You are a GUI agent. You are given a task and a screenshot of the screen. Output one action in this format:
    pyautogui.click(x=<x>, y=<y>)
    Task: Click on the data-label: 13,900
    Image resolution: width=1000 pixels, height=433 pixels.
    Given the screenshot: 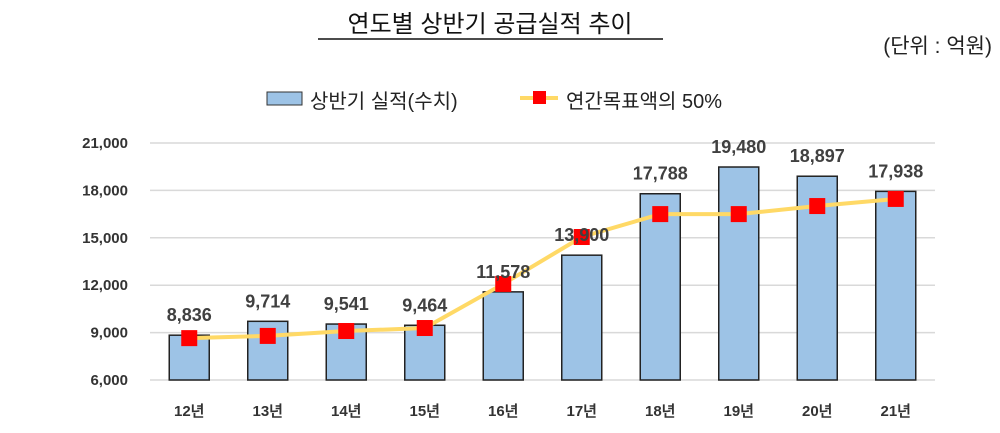 What is the action you would take?
    pyautogui.click(x=581, y=235)
    